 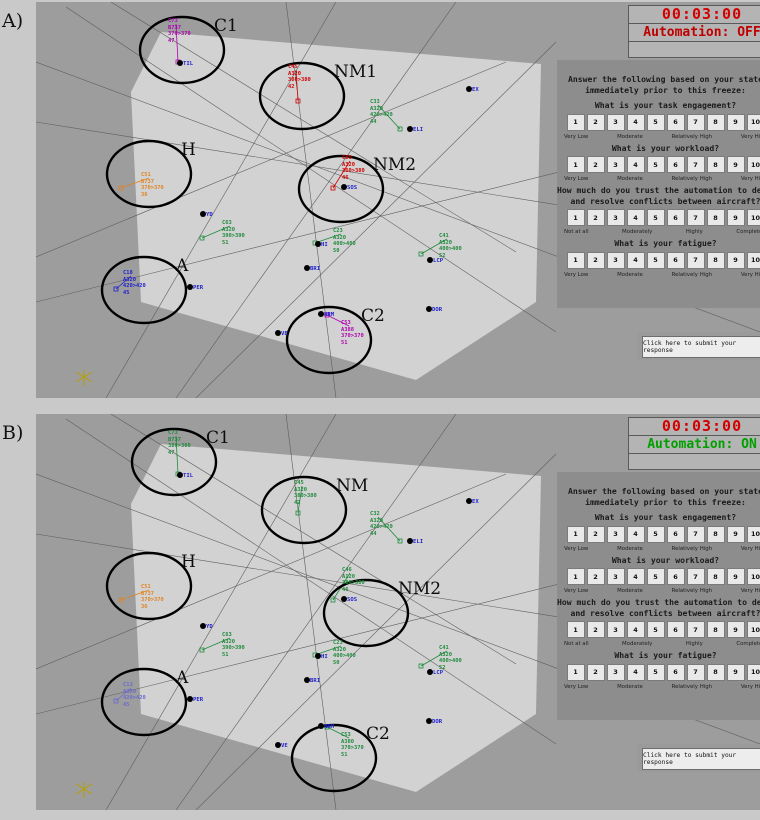 What do you see at coordinates (352, 333) in the screenshot?
I see `aircraft-datablock: C53 A388 370>370 51` at bounding box center [352, 333].